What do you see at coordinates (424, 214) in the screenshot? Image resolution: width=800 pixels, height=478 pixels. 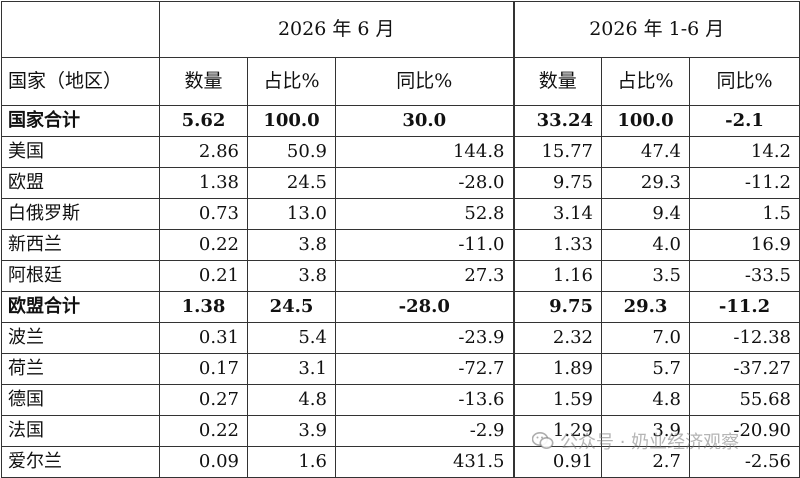 I see `yoy-month-cell: 52.8` at bounding box center [424, 214].